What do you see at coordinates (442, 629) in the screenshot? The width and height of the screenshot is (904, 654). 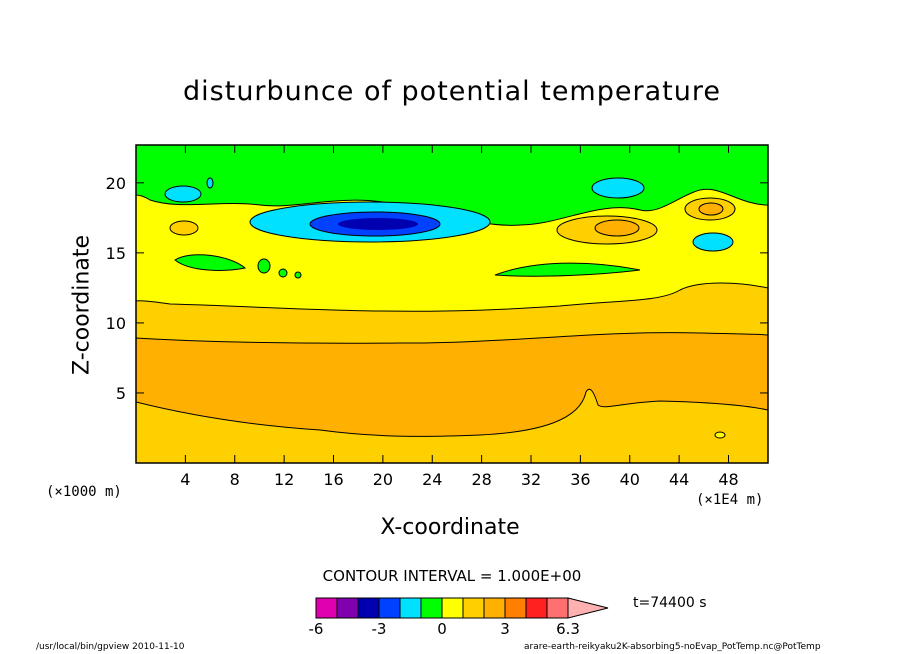 I see `colorbar-label: 0` at bounding box center [442, 629].